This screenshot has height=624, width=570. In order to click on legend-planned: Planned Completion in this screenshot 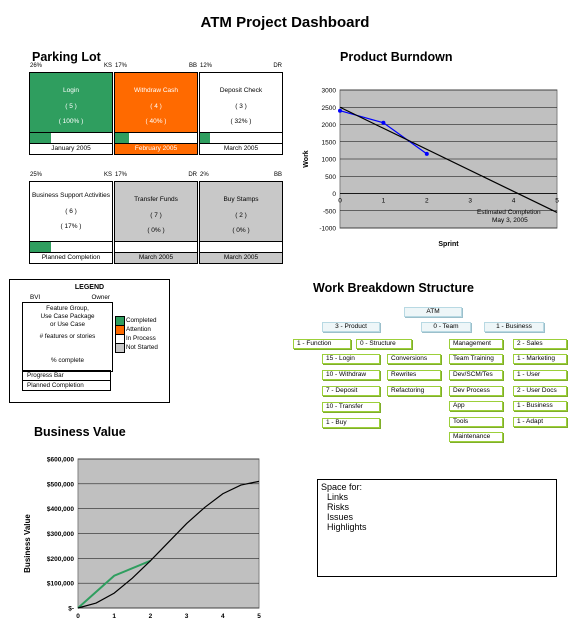, I will do `click(66, 385)`.